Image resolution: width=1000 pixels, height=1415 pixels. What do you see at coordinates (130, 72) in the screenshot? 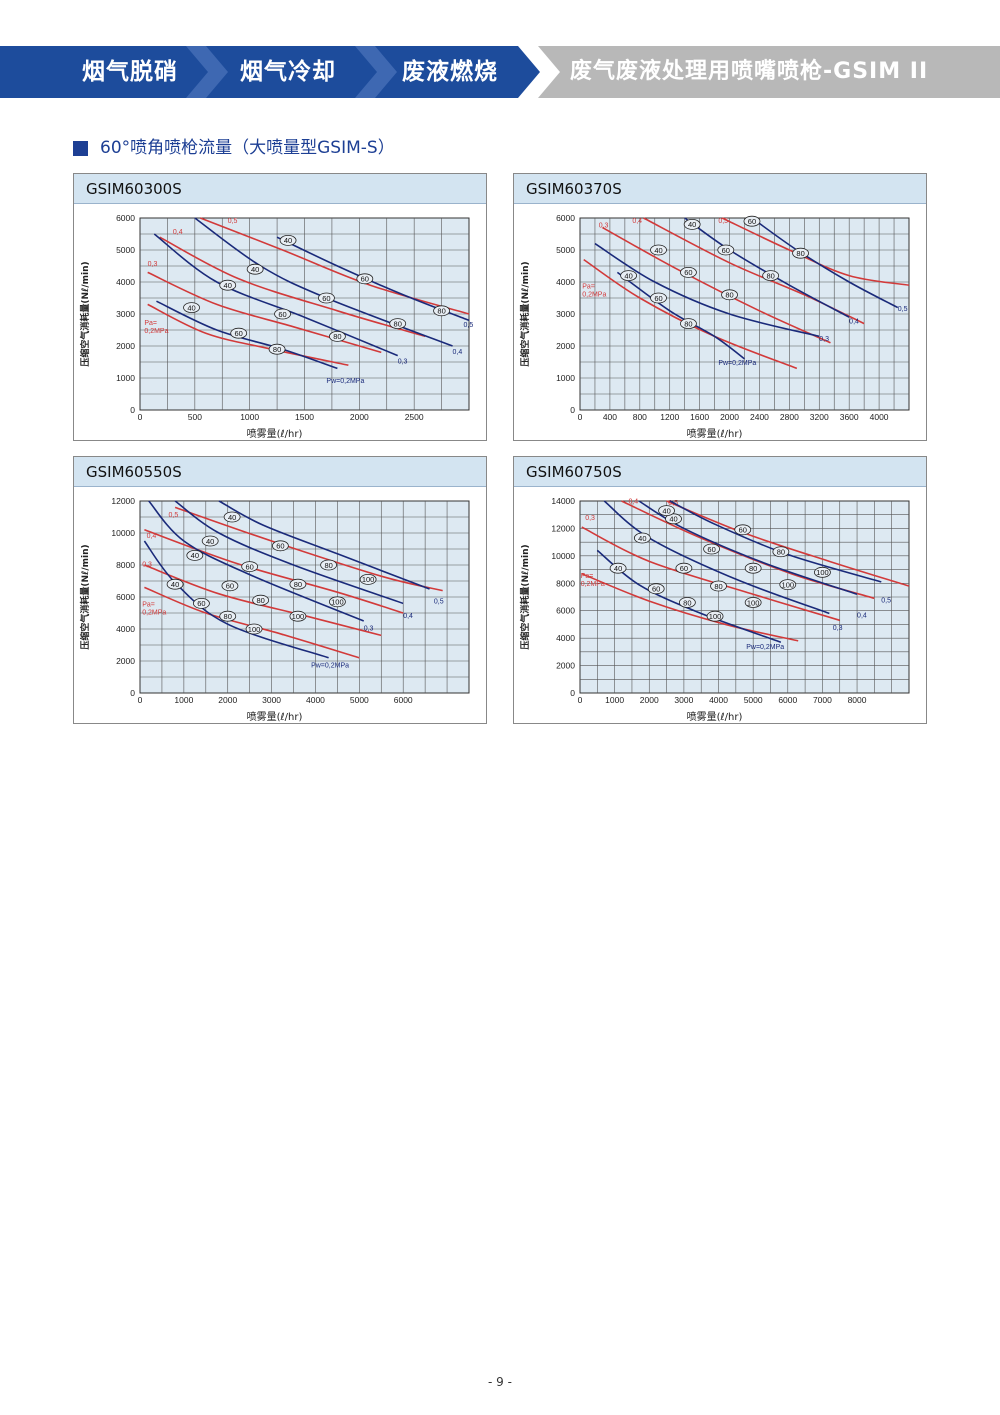
I see `nav-item-denitration: 烟气脱硝` at bounding box center [130, 72].